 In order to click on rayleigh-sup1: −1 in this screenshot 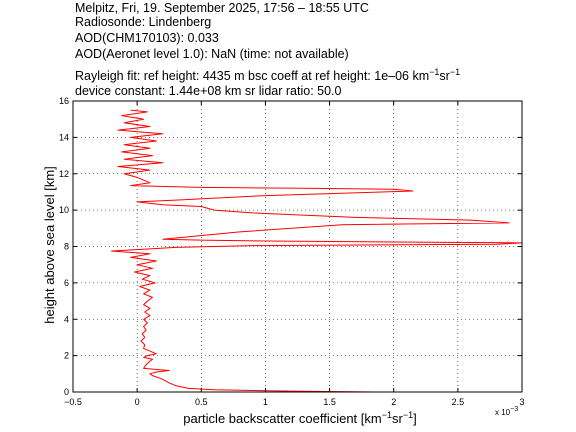, I will do `click(434, 72)`.